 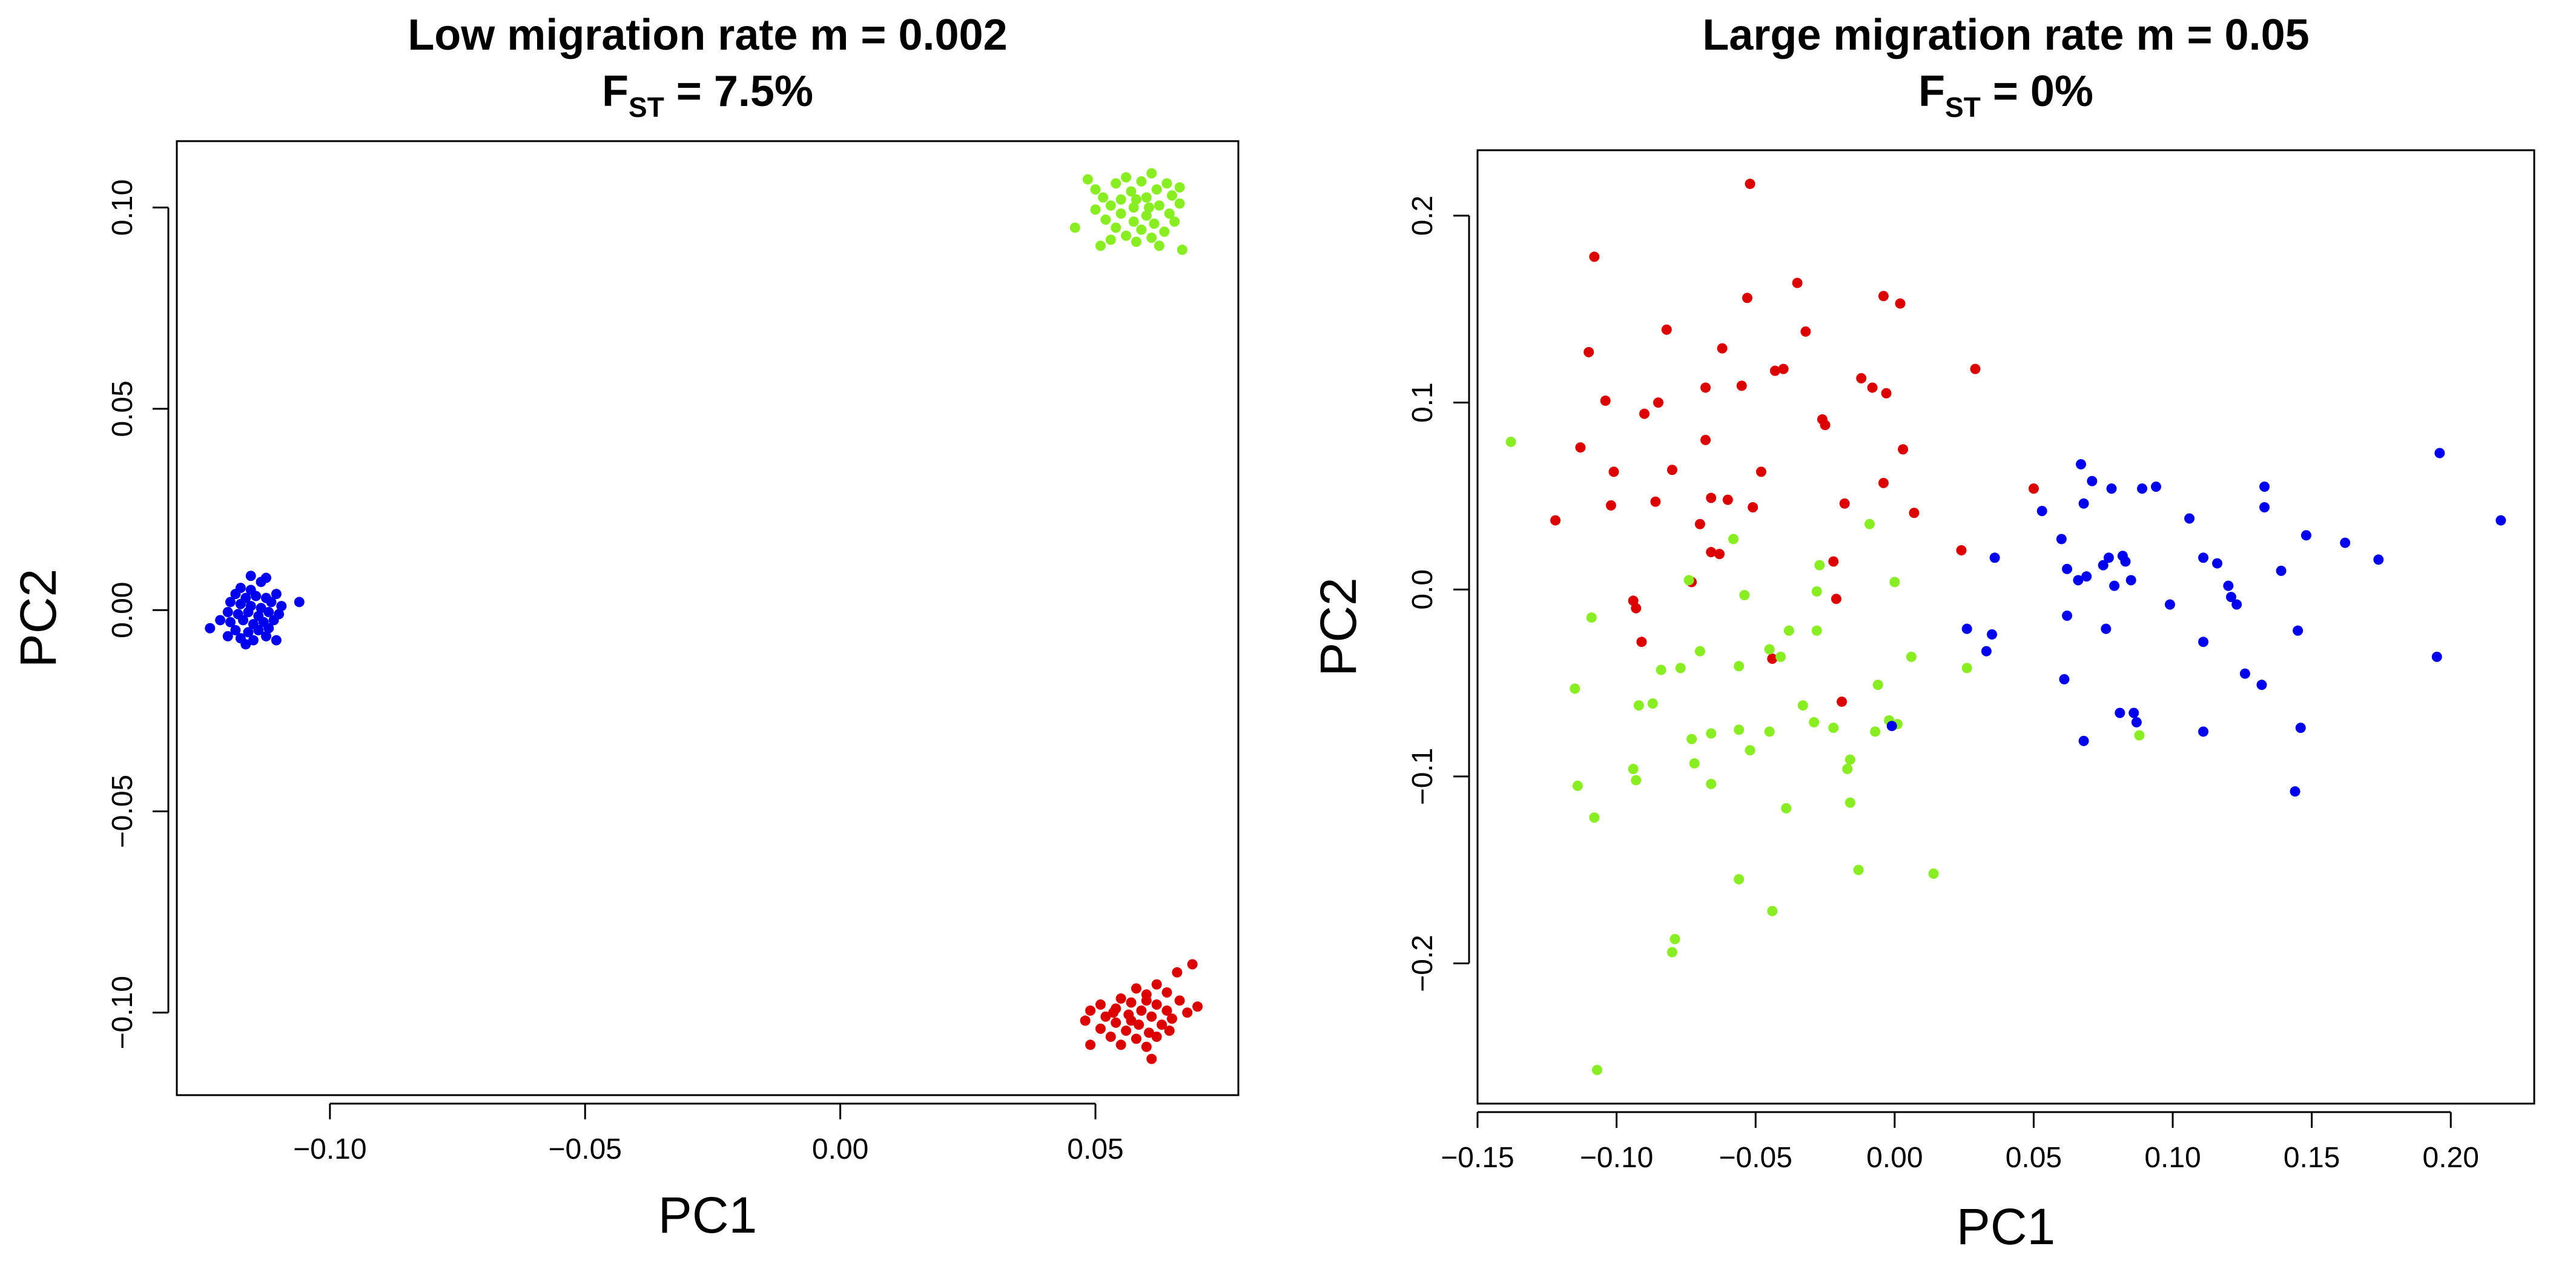 I want to click on subtitle-rest: = 7.5%, so click(x=738, y=91).